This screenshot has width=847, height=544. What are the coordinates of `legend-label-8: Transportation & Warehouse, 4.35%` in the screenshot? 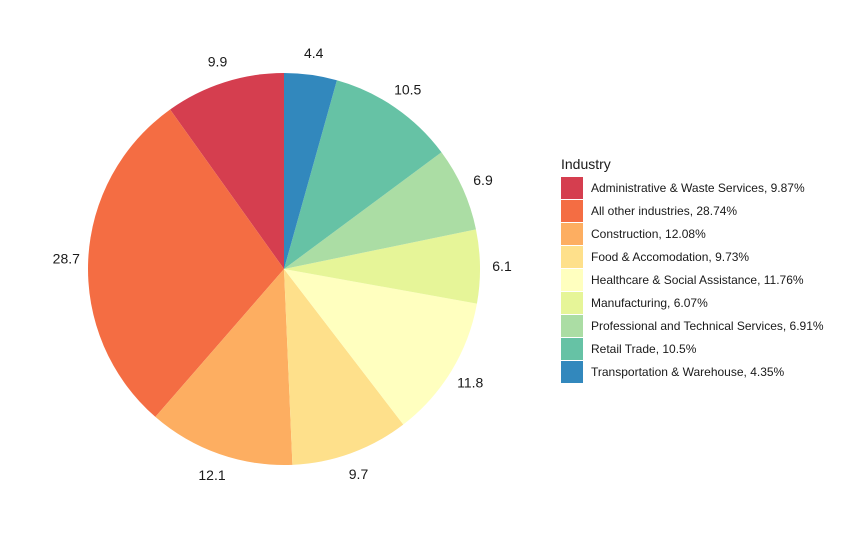 It's located at (688, 372).